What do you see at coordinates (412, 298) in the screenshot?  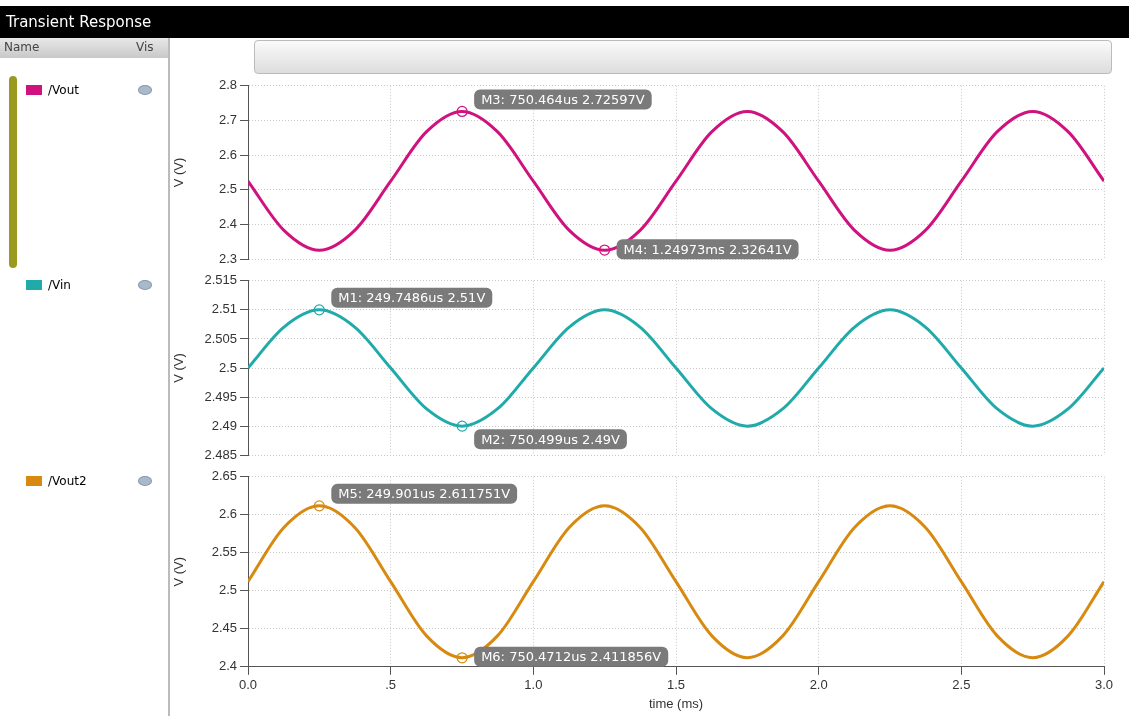 I see `annotation: M1: 249.7486us 2.51V` at bounding box center [412, 298].